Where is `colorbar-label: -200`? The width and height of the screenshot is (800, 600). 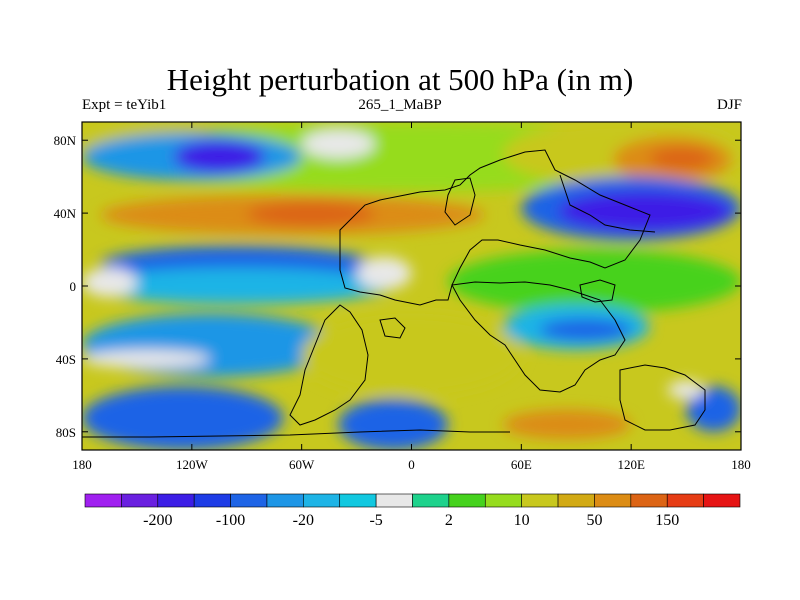
colorbar-label: -200 is located at coordinates (157, 520).